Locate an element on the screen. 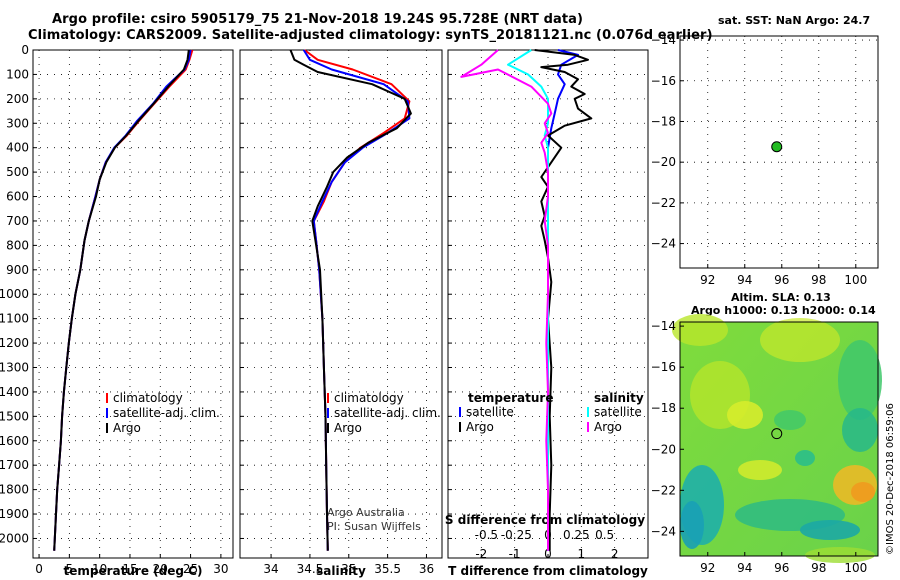  temperature-xtick-label: 15 is located at coordinates (129, 569).